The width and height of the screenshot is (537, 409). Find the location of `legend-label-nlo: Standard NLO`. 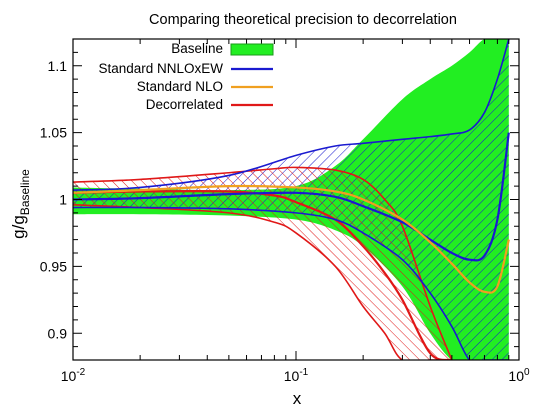

legend-label-nlo: Standard NLO is located at coordinates (180, 86).